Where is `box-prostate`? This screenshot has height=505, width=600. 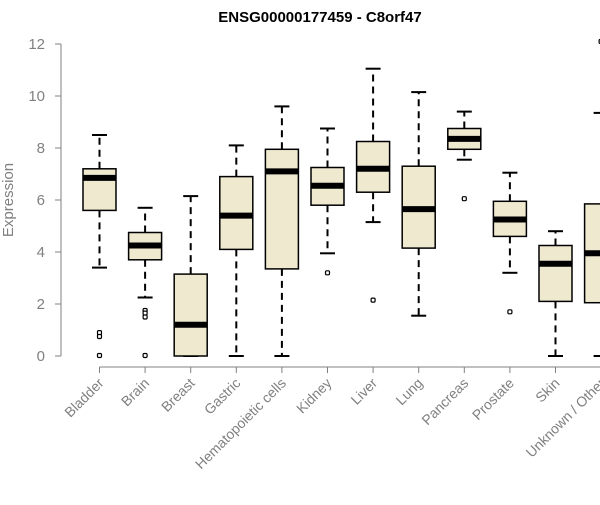 box-prostate is located at coordinates (510, 243).